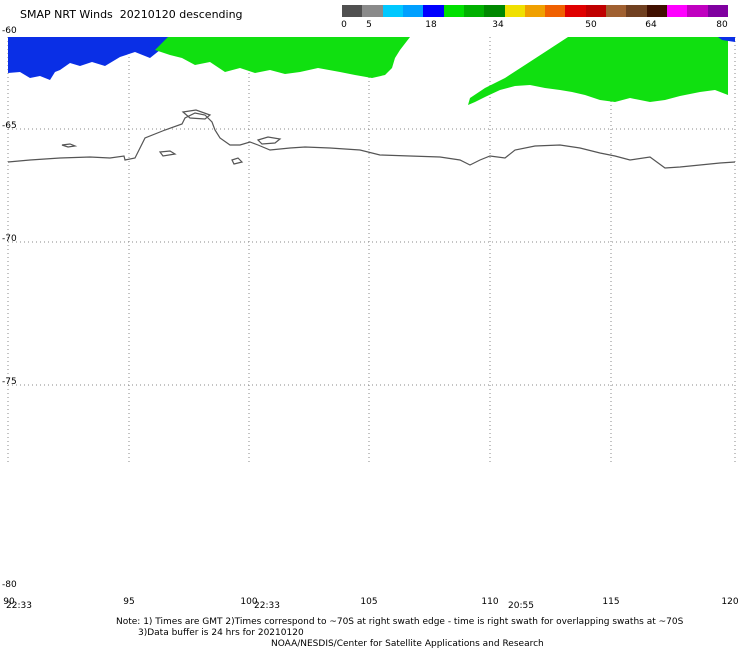 The width and height of the screenshot is (740, 650). I want to click on colorbar-label: 64, so click(651, 25).